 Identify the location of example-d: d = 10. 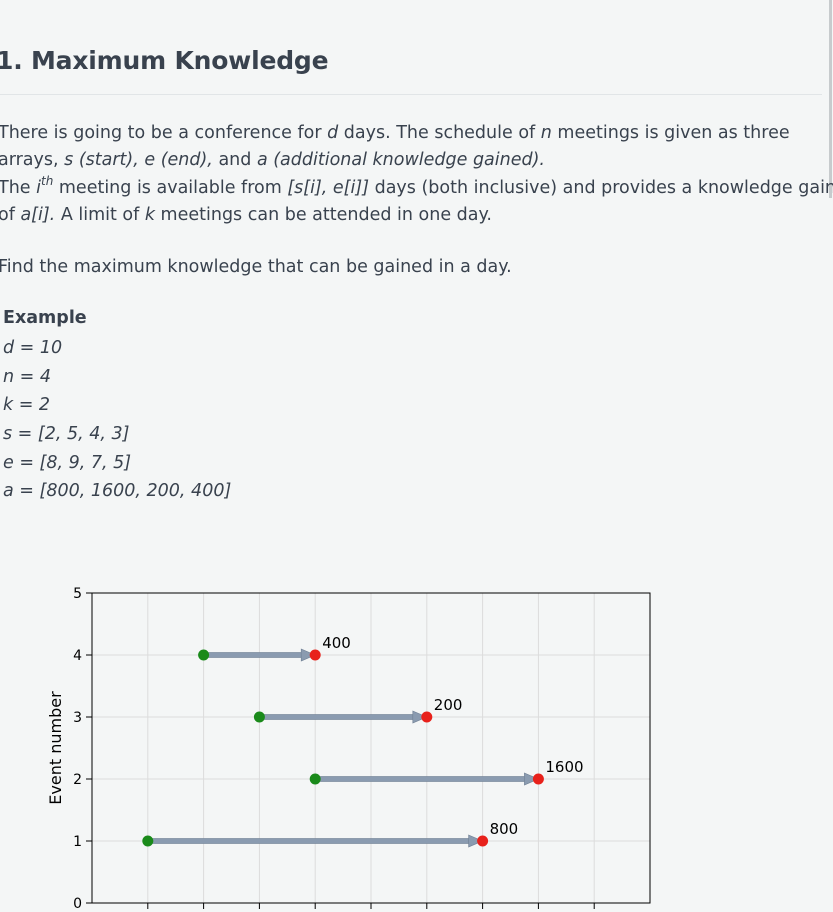
(33, 348).